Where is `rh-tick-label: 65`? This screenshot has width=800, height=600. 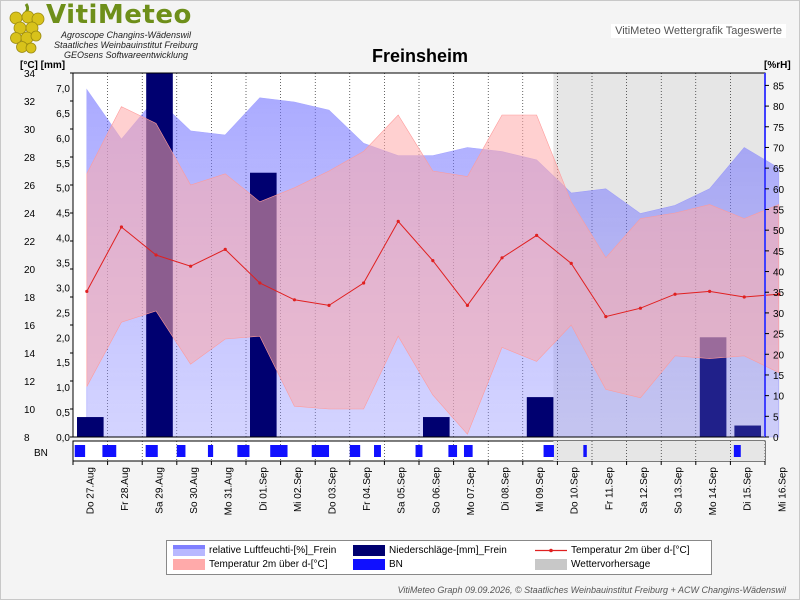
rh-tick-label: 65 is located at coordinates (779, 169).